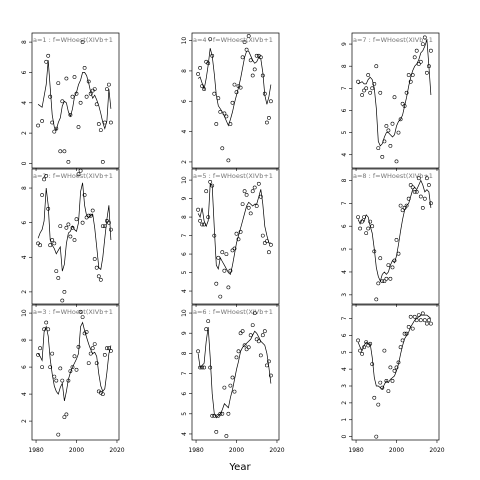  Describe the element at coordinates (236, 450) in the screenshot. I see `x-tick-label: 2000` at that location.